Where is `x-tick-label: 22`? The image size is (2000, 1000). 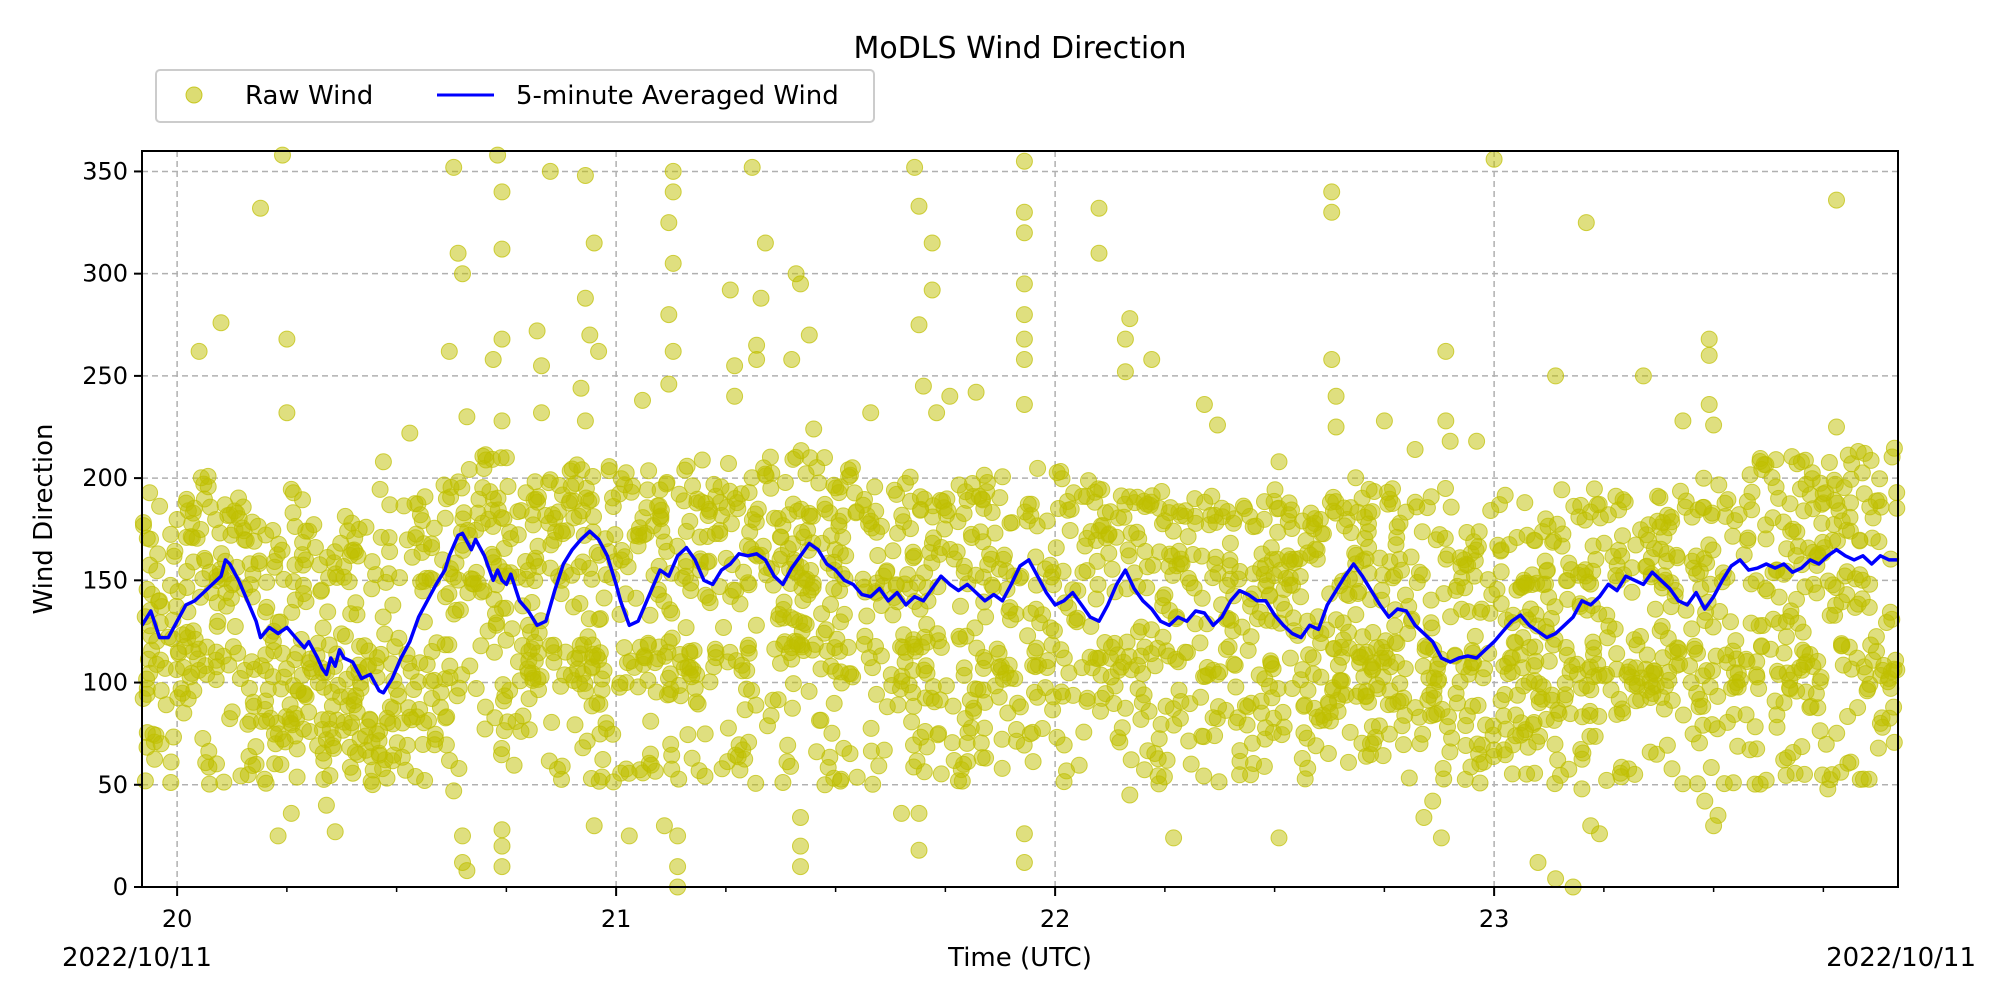
x-tick-label: 22 is located at coordinates (1055, 919).